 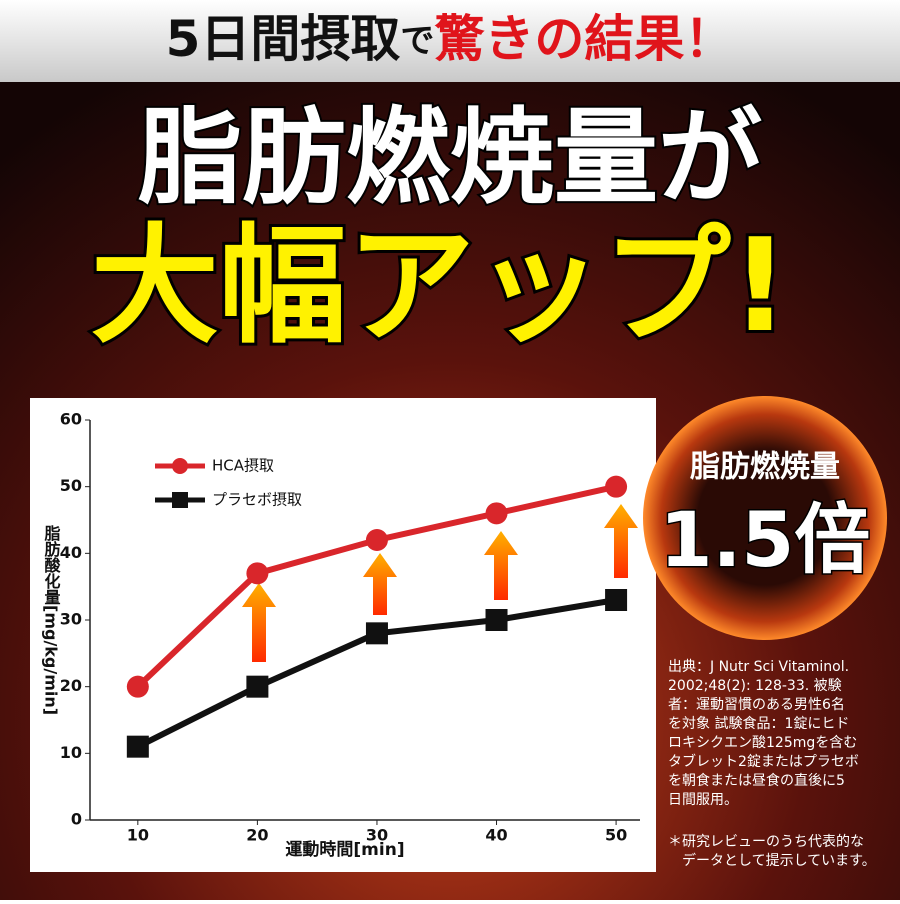 I want to click on x-tick-label: 30, so click(x=377, y=835).